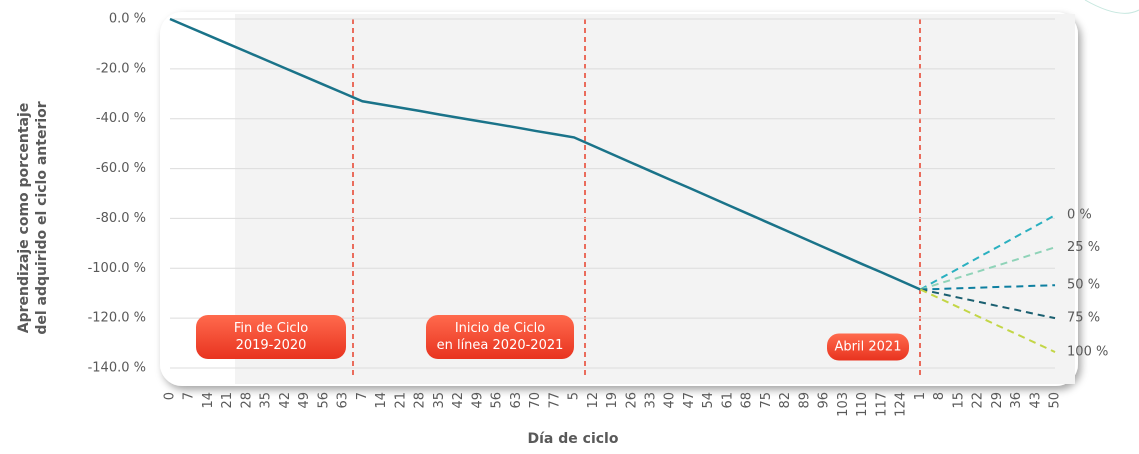  I want to click on x-tick-label: 124, so click(901, 404).